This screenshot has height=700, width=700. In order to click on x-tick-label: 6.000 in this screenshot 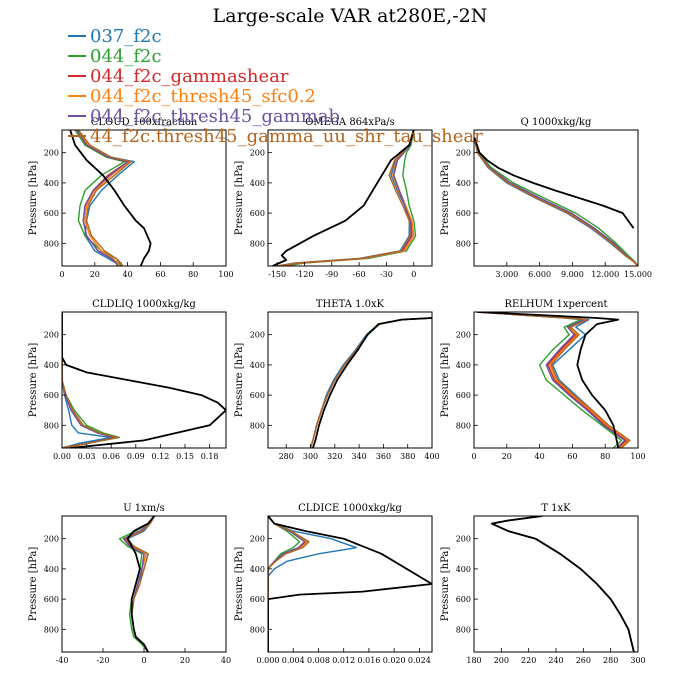, I will do `click(539, 274)`.